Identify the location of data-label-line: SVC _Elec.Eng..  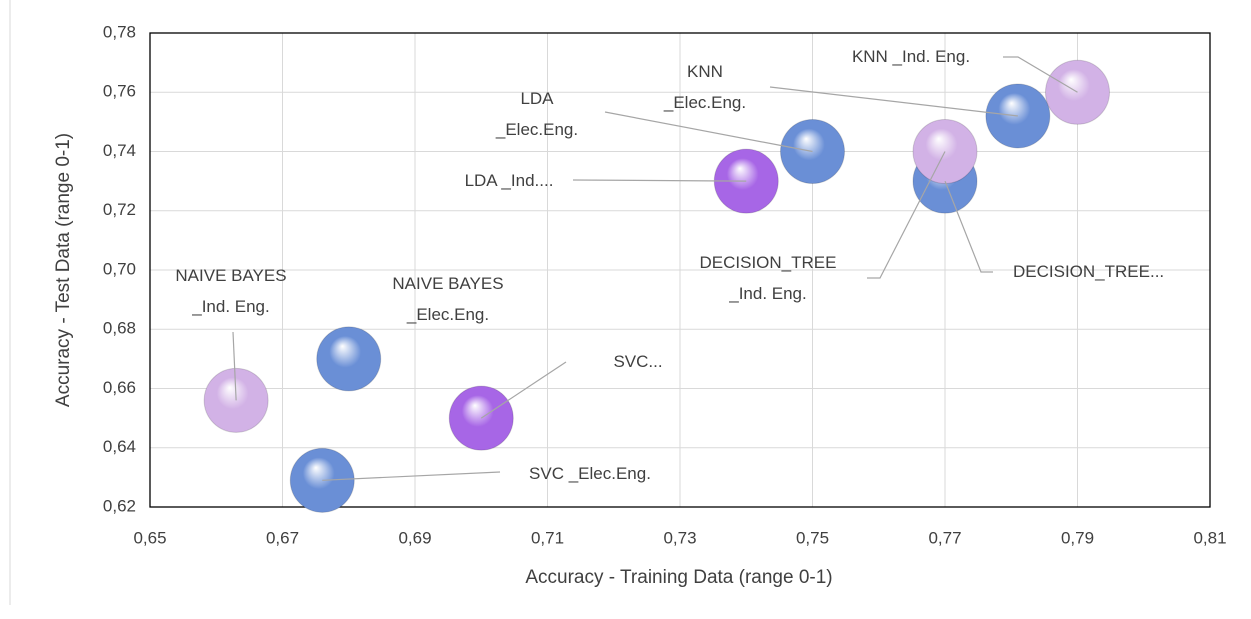
(590, 473).